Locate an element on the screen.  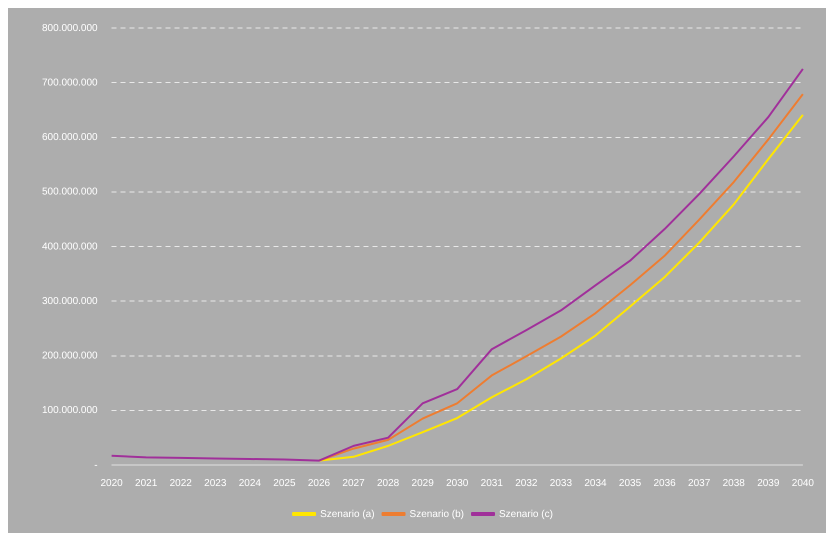
y-tick-label: 700.000.000 is located at coordinates (70, 82).